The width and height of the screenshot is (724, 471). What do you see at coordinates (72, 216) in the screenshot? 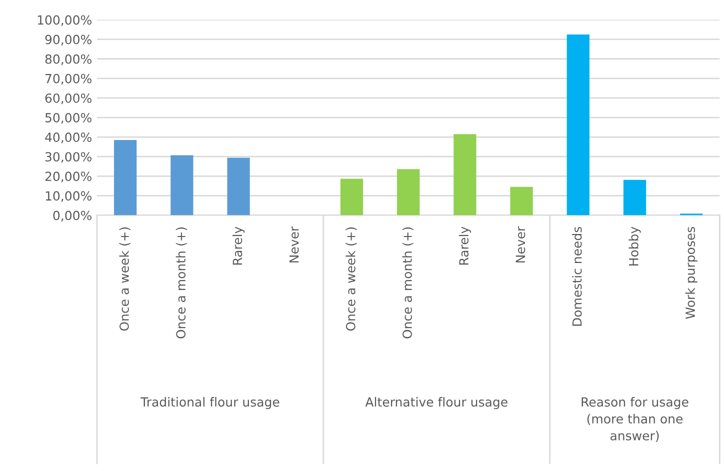
I see `y-tick-label: 0,00%` at bounding box center [72, 216].